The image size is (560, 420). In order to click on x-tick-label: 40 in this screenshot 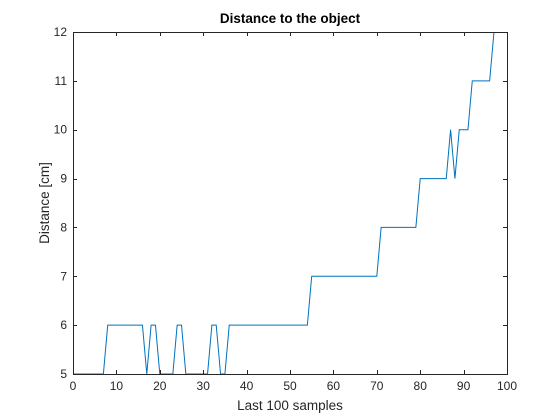, I will do `click(247, 386)`.